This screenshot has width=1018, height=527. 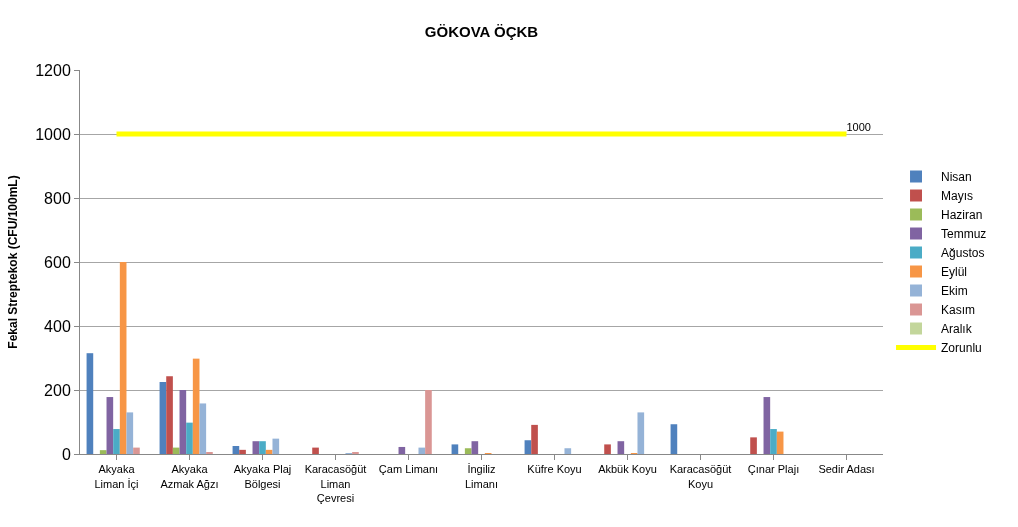 I want to click on x-tick-label: Karacasöğüt Liman Çevresi, so click(x=335, y=483).